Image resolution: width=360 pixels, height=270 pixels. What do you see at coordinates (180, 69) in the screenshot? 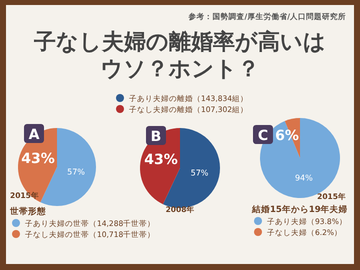
I see `text: ウソ？ホント？` at bounding box center [180, 69].